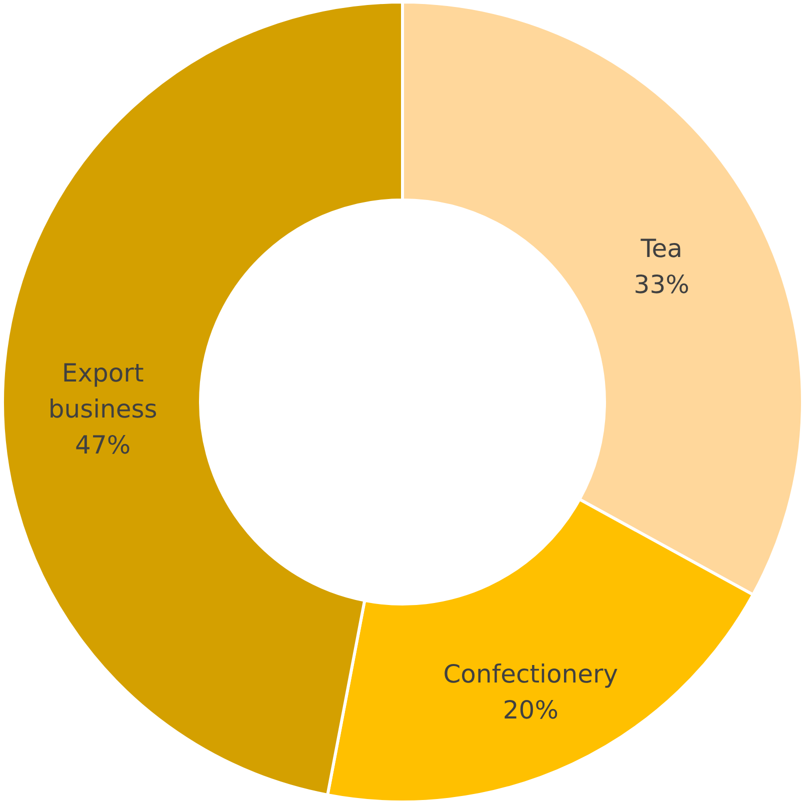 Image resolution: width=805 pixels, height=804 pixels. What do you see at coordinates (530, 673) in the screenshot?
I see `slice-label: Confectionery` at bounding box center [530, 673].